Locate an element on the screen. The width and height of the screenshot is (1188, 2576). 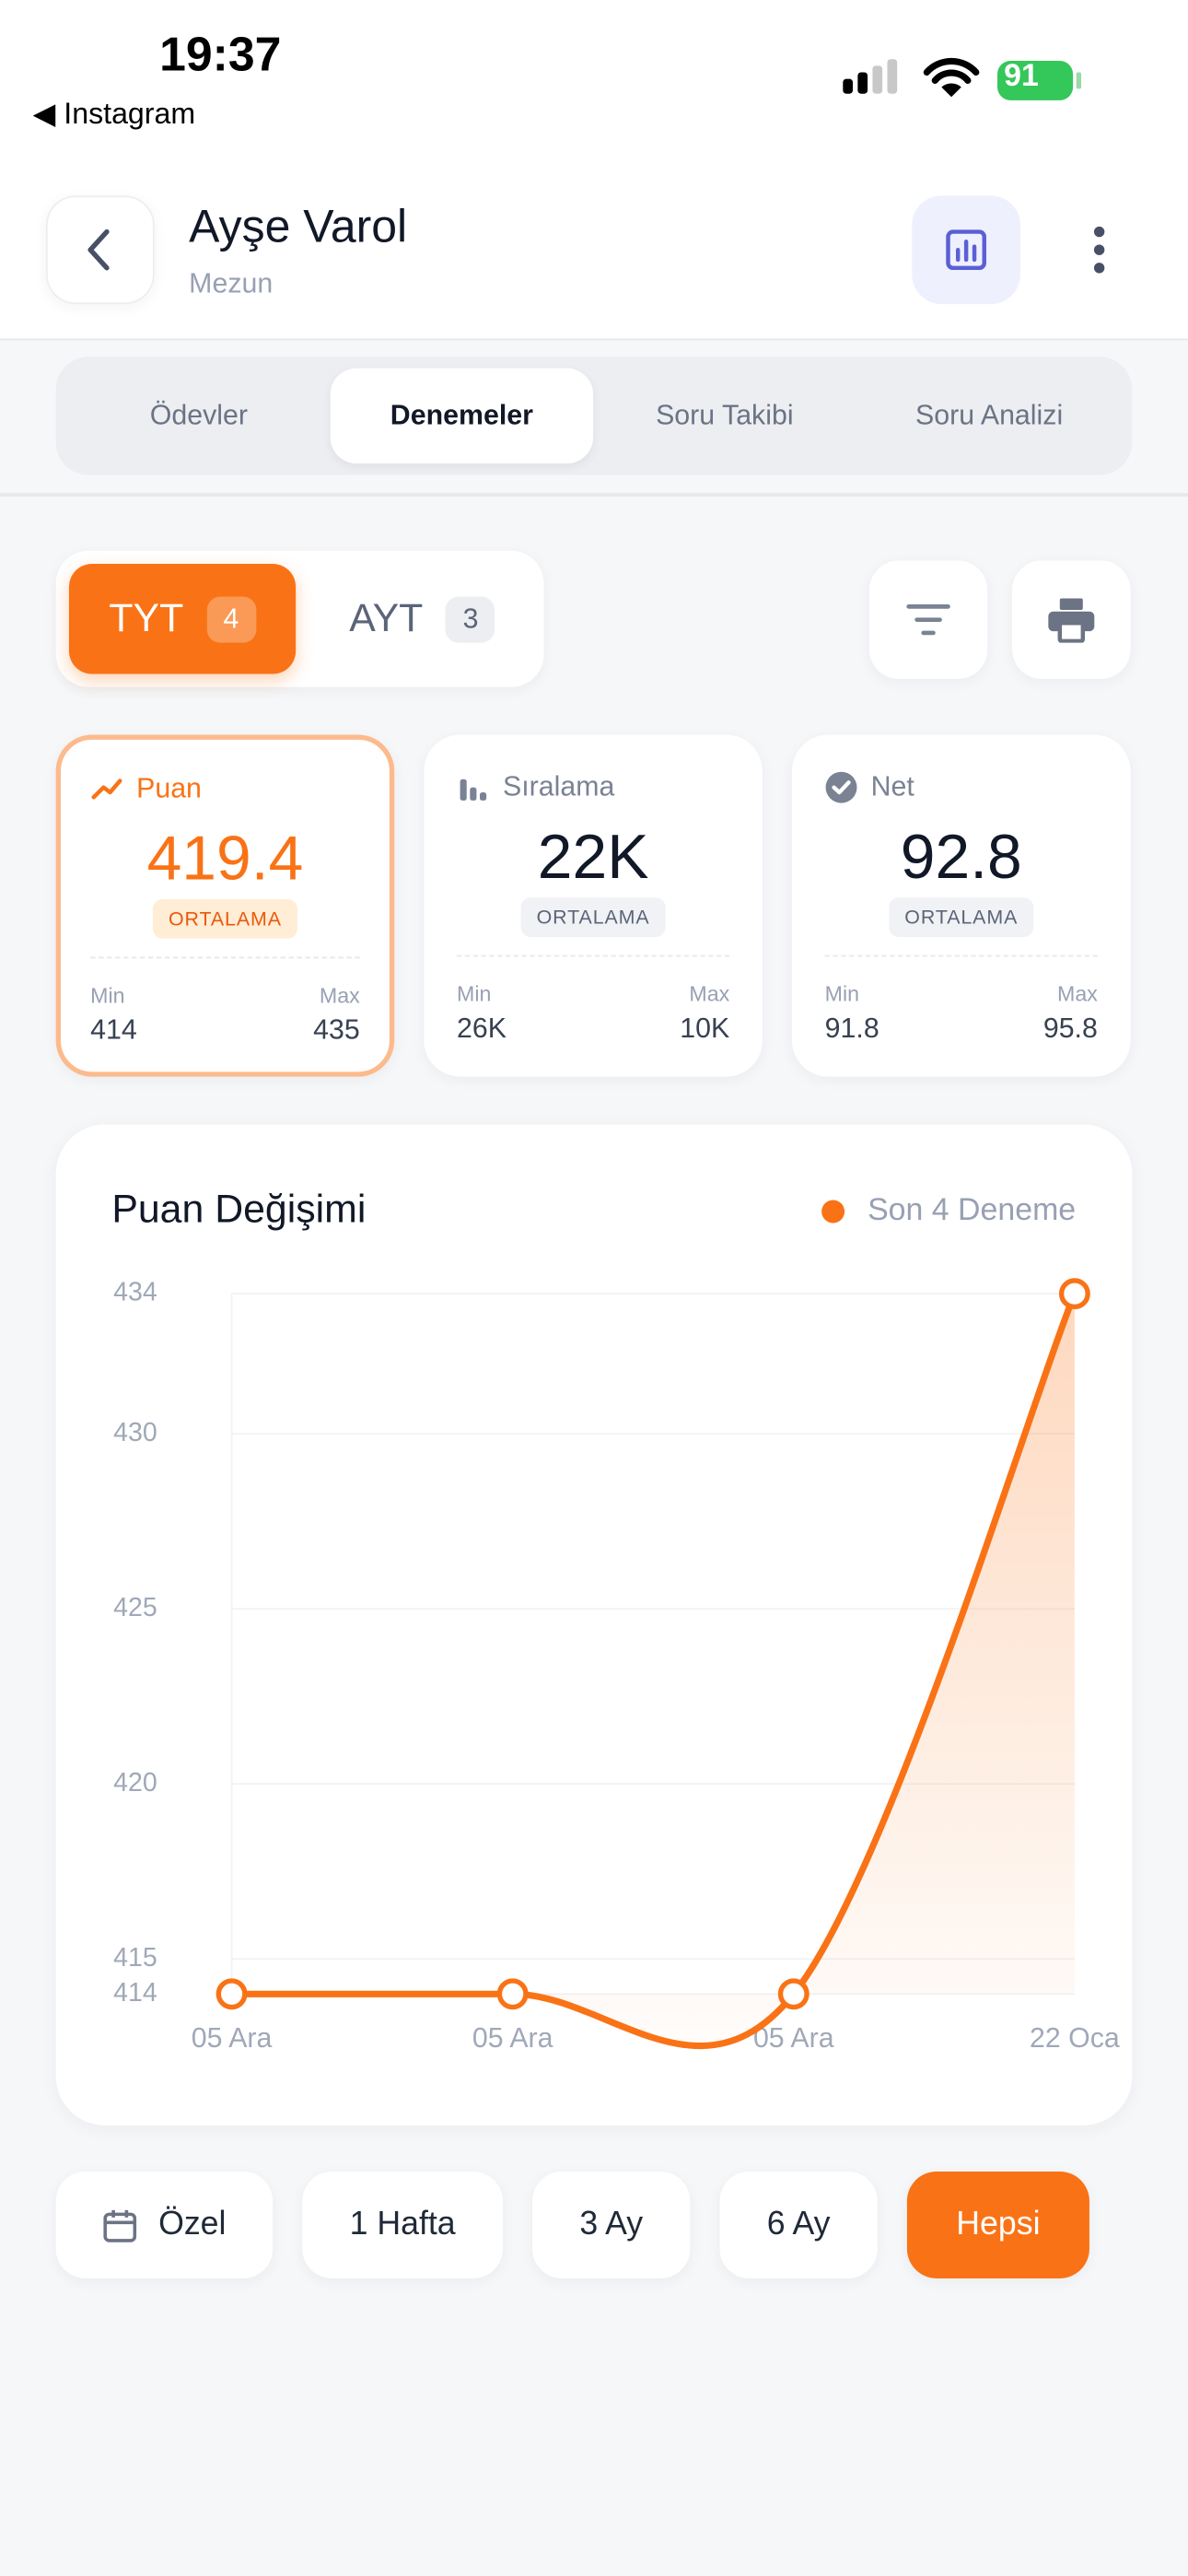
chevron-left is located at coordinates (98, 249).